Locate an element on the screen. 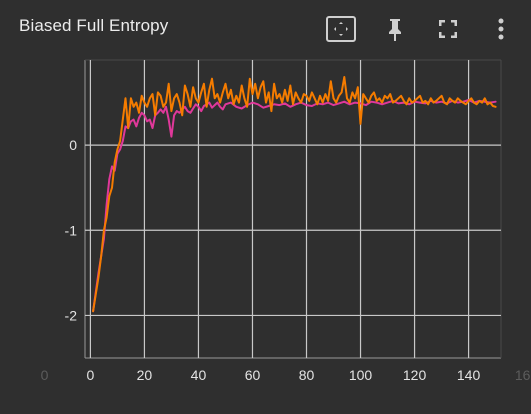 This screenshot has width=531, height=414. pin-icon is located at coordinates (395, 29).